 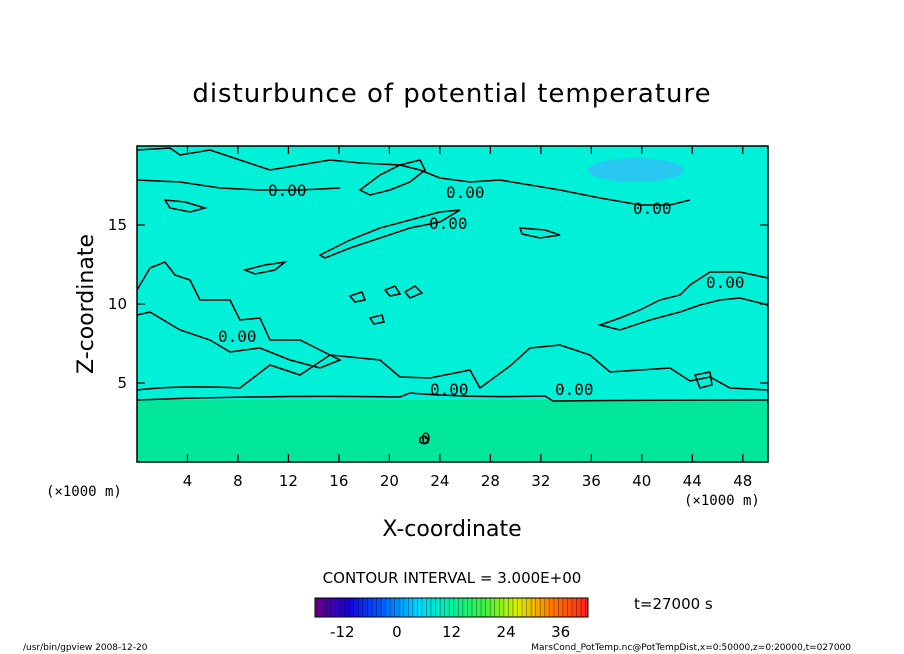 I want to click on x-tick-label: 28, so click(x=490, y=481).